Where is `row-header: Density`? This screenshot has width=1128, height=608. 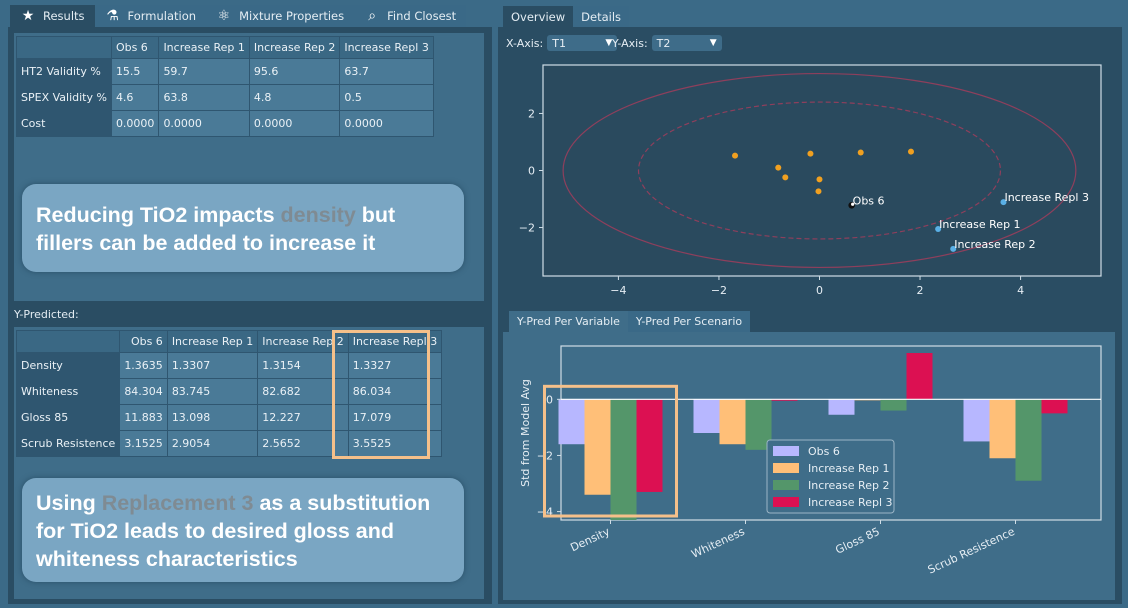
row-header: Density is located at coordinates (68, 365).